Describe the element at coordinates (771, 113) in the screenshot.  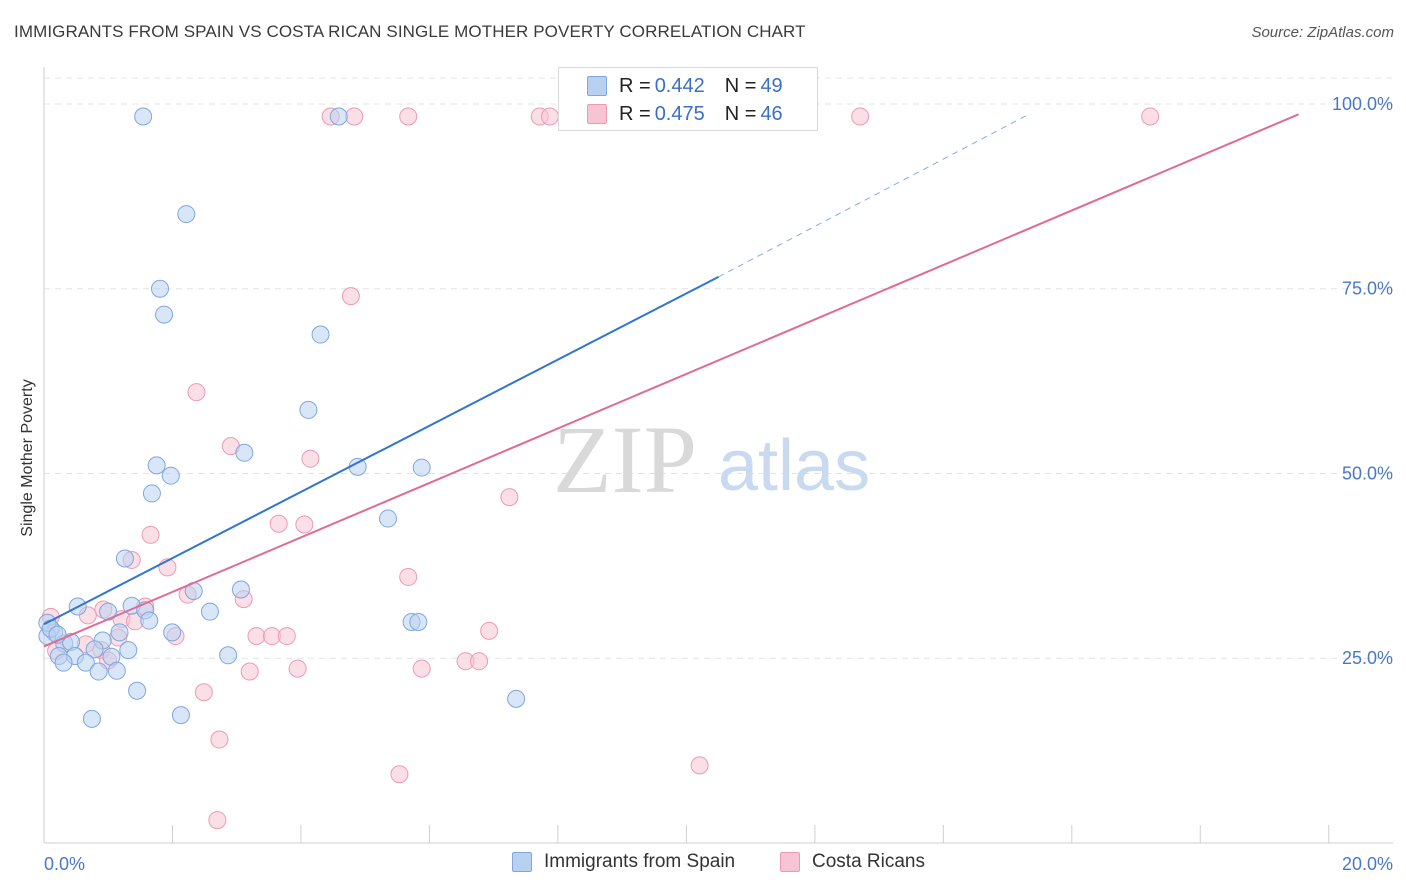
I see `legend-n-value: 46` at that location.